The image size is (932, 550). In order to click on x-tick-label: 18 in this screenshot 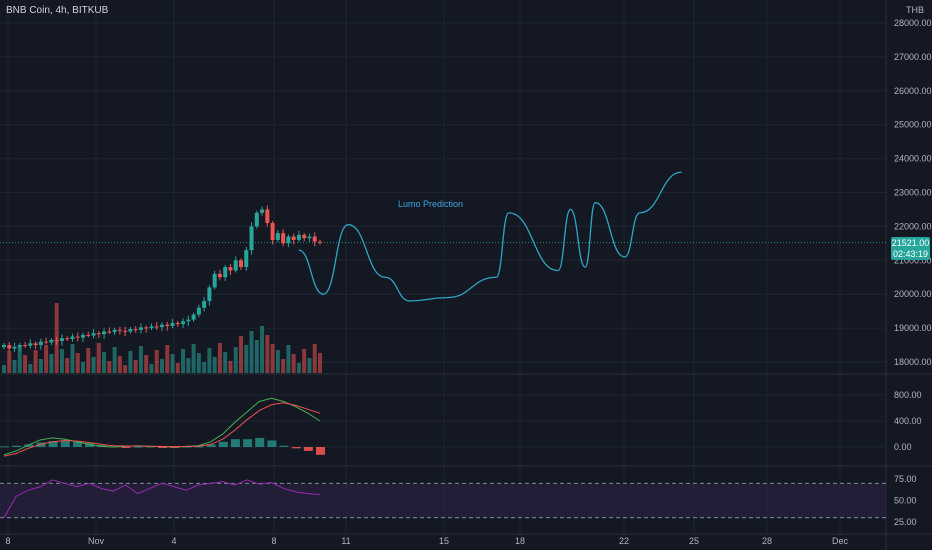, I will do `click(520, 541)`.